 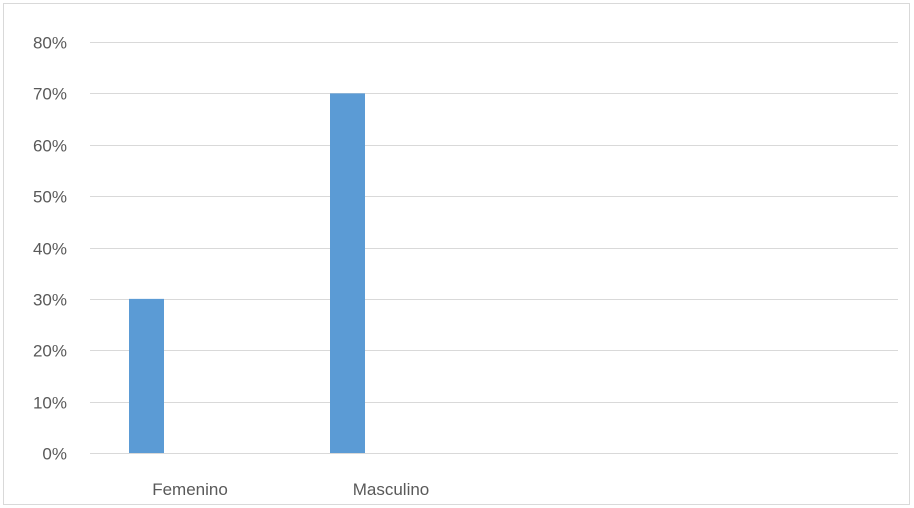 I want to click on y-axis-ticks: 0% 10% 20% 30% 40% 50% 60% 70% 80%, so click(x=50, y=249).